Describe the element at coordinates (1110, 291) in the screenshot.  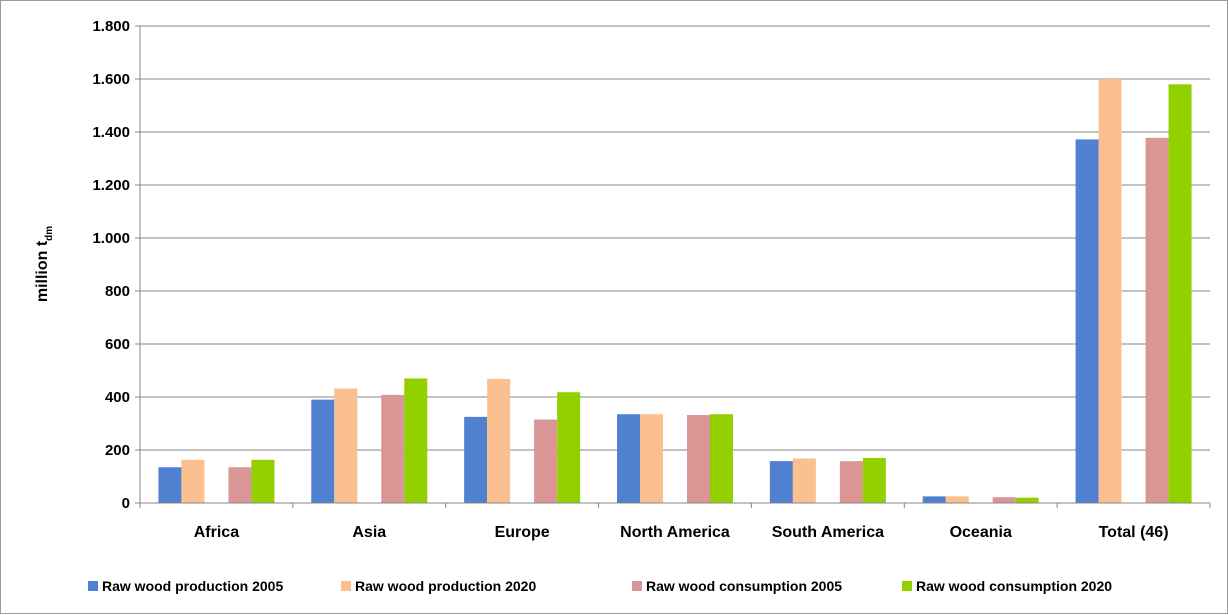
I see `bar-raw-wood-production-2020-total-46-` at that location.